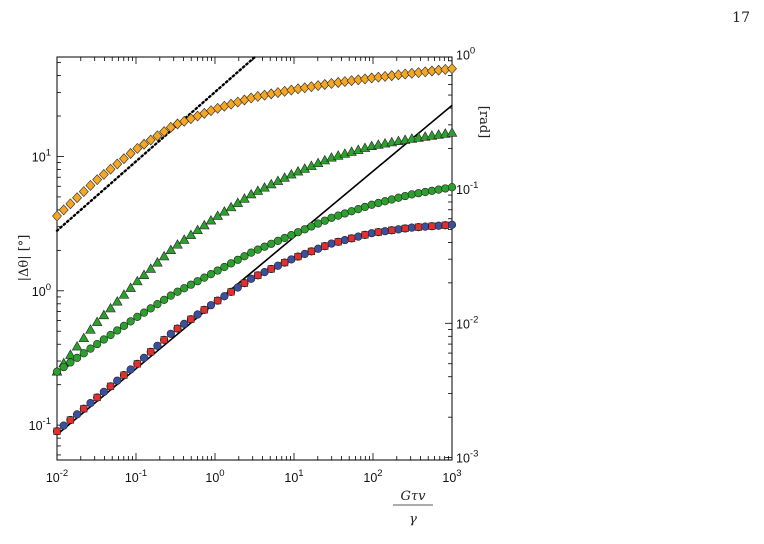 Image resolution: width=764 pixels, height=544 pixels. What do you see at coordinates (136, 476) in the screenshot?
I see `x-tick-label: 10⁻¹` at bounding box center [136, 476].